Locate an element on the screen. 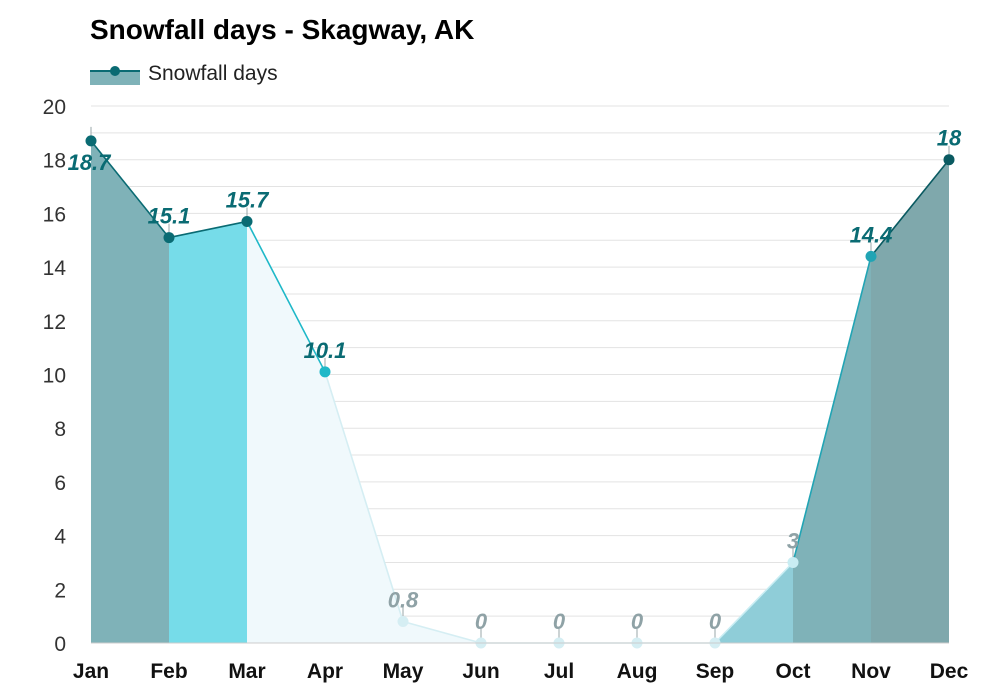 The height and width of the screenshot is (700, 1000). data-label: 10.1 is located at coordinates (325, 350).